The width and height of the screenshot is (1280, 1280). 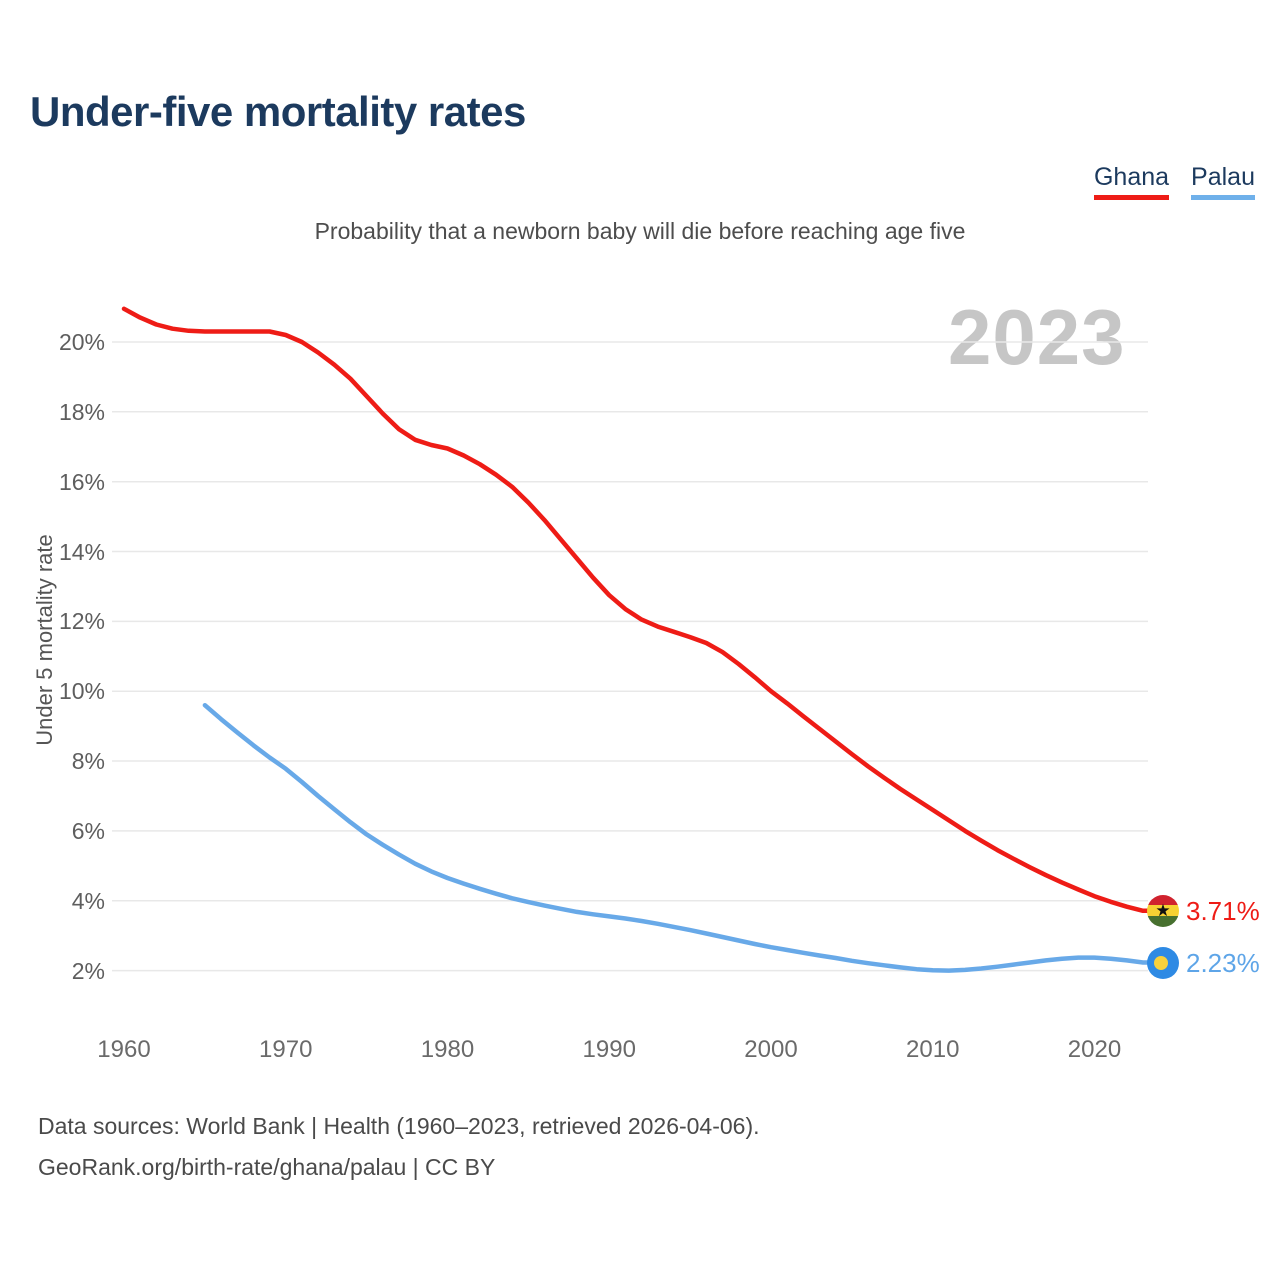 What do you see at coordinates (933, 1049) in the screenshot?
I see `x-tick-label: 2010` at bounding box center [933, 1049].